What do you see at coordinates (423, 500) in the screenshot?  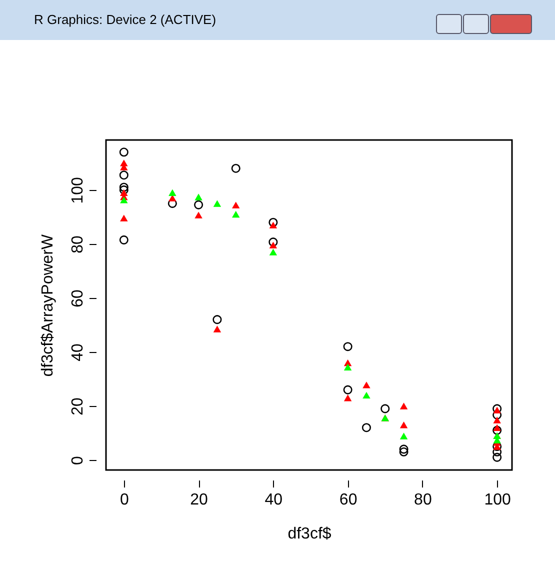 I see `x-tick-label: 80` at bounding box center [423, 500].